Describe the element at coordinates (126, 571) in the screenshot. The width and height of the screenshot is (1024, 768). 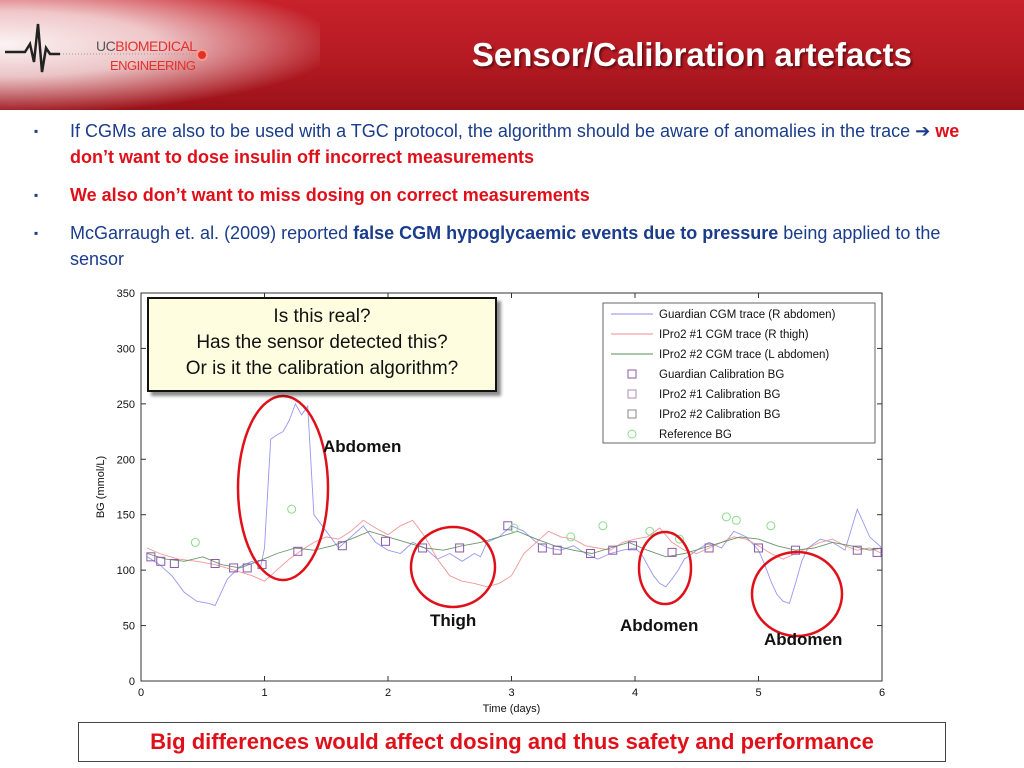
I see `y-tick-label: 100` at that location.